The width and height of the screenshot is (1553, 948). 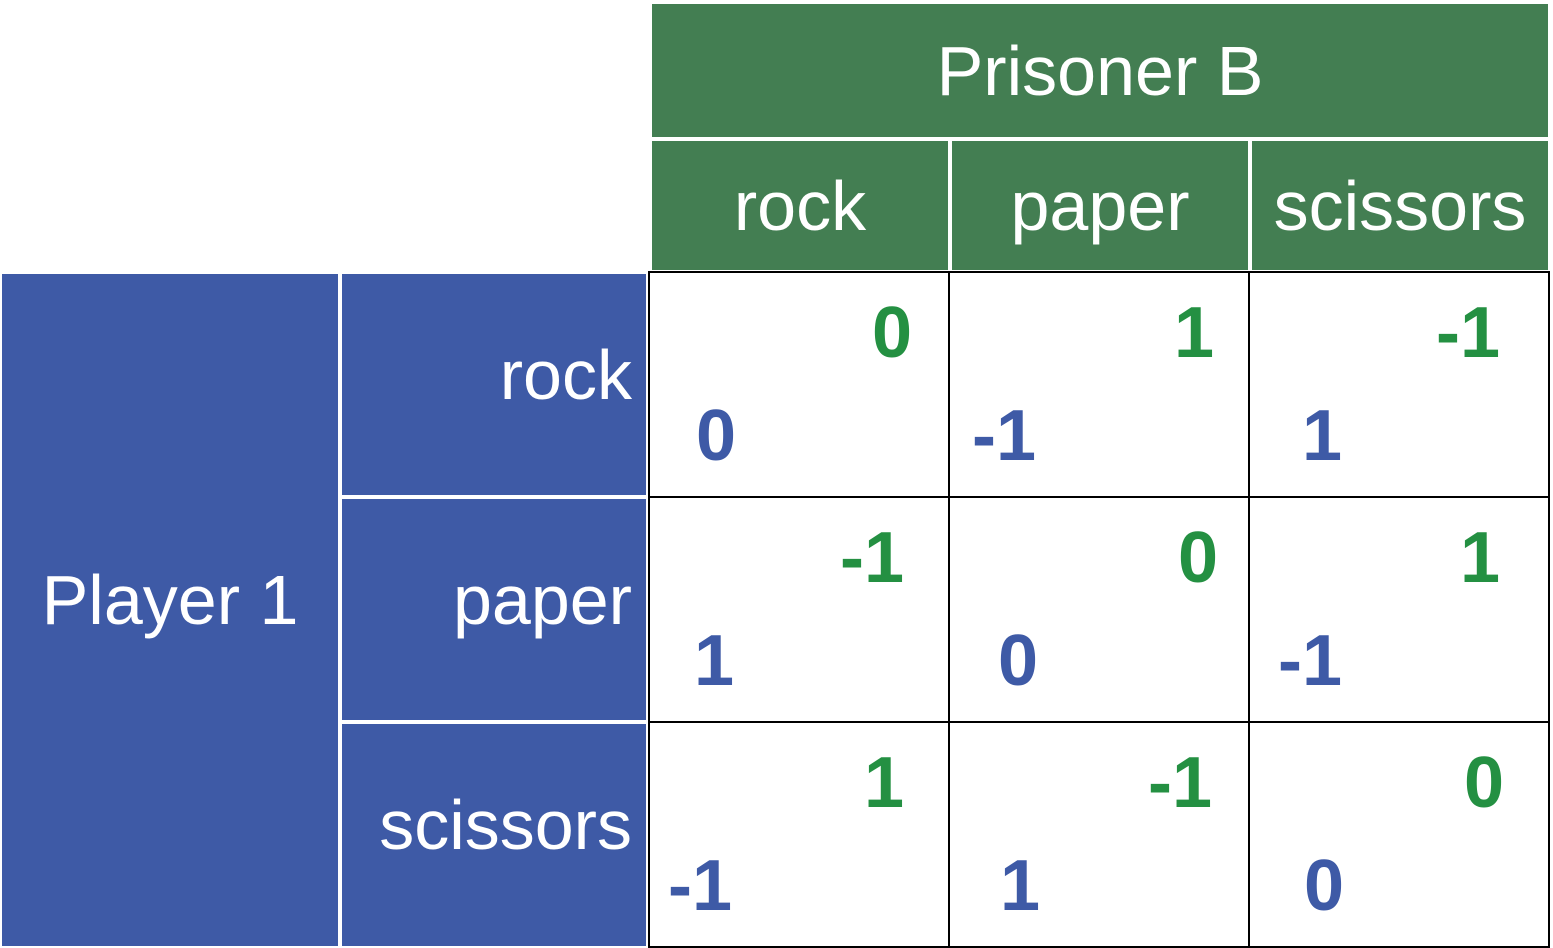 I want to click on column-strategy-paper: paper, so click(x=1100, y=205).